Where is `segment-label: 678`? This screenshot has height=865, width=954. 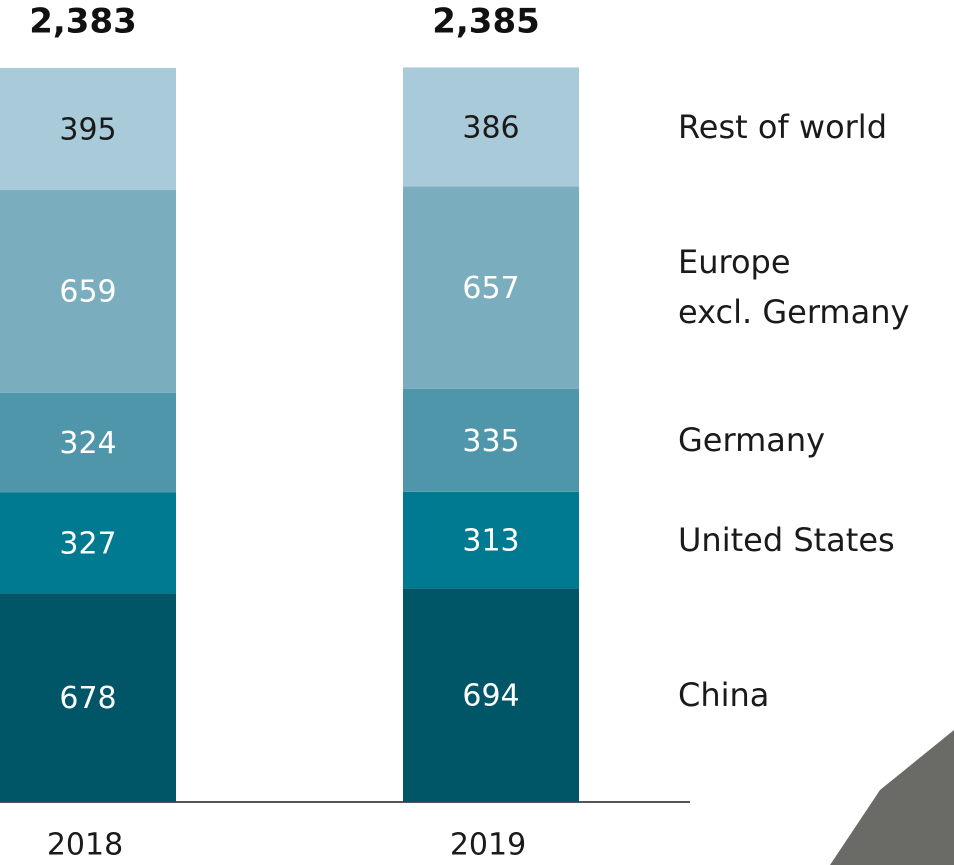
segment-label: 678 is located at coordinates (87, 698).